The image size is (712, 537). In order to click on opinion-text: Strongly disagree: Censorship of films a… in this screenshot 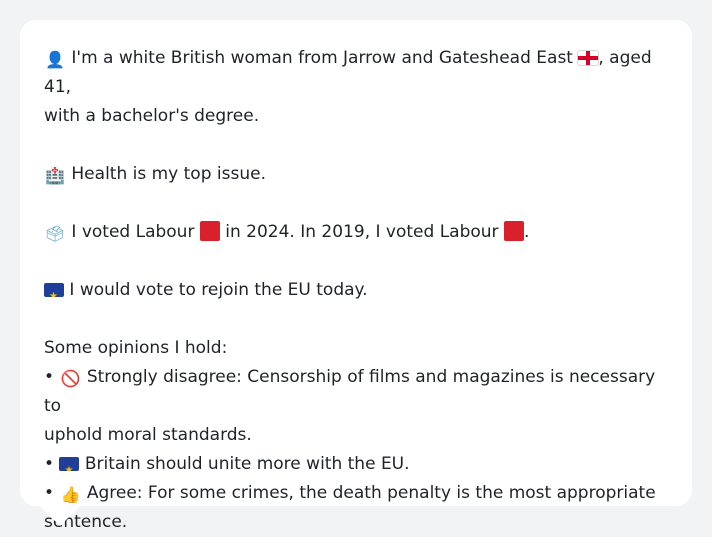, I will do `click(350, 391)`.